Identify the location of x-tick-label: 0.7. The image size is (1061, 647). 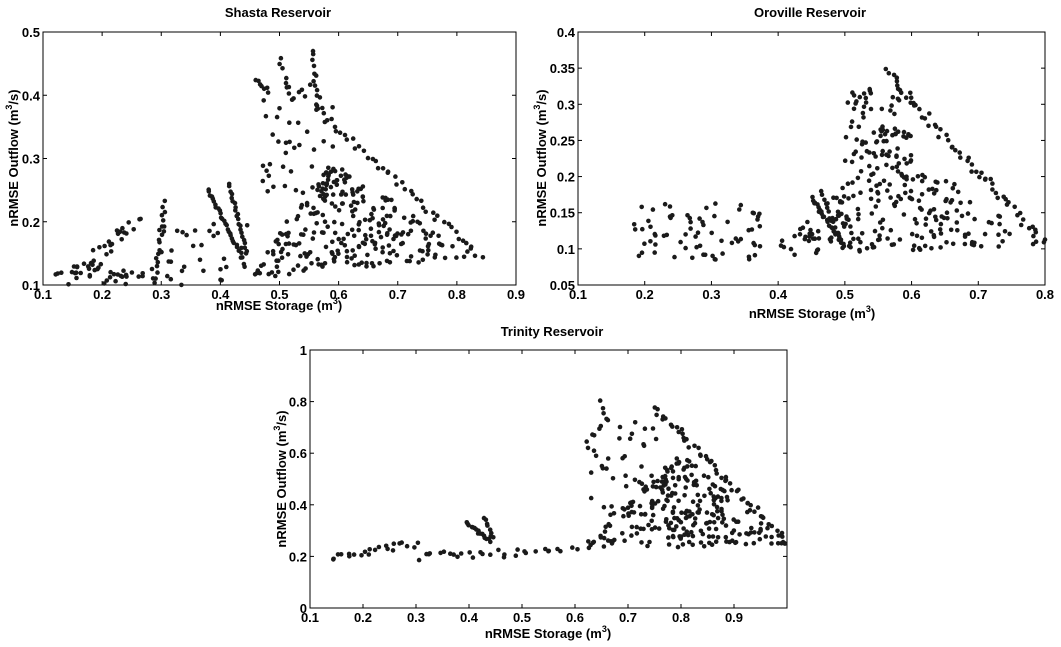
(978, 294).